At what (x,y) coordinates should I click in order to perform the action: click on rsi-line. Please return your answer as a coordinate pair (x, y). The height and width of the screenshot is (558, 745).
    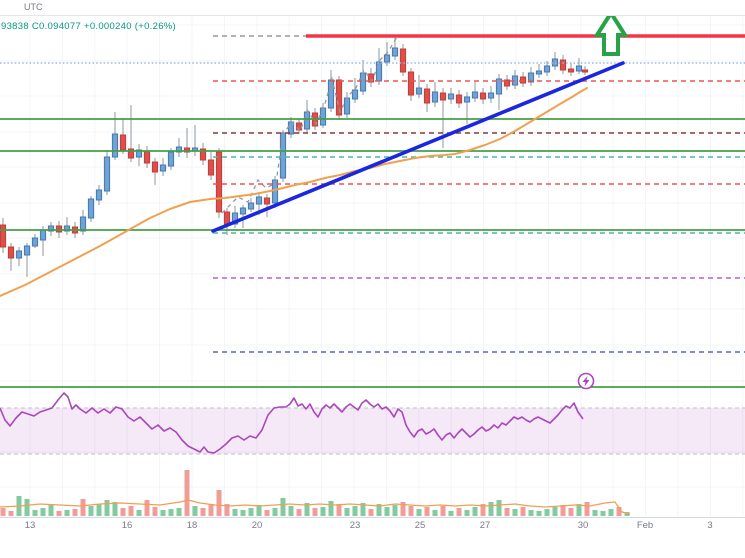
    Looking at the image, I should click on (292, 423).